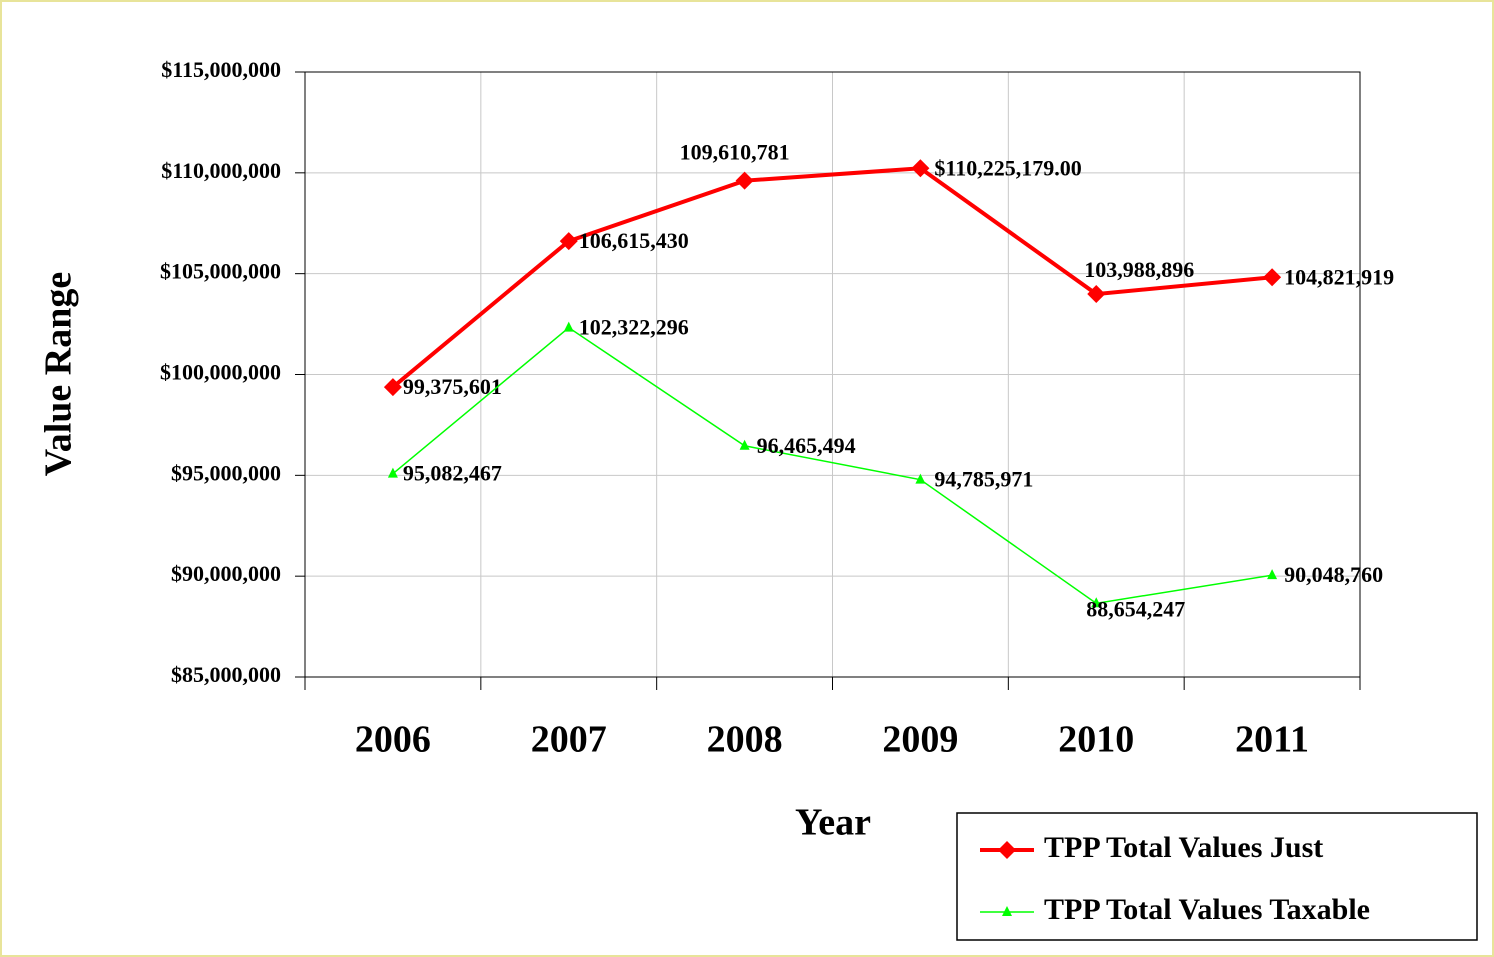 Image resolution: width=1494 pixels, height=957 pixels. I want to click on legend-label: TPP Total Values Taxable, so click(1207, 909).